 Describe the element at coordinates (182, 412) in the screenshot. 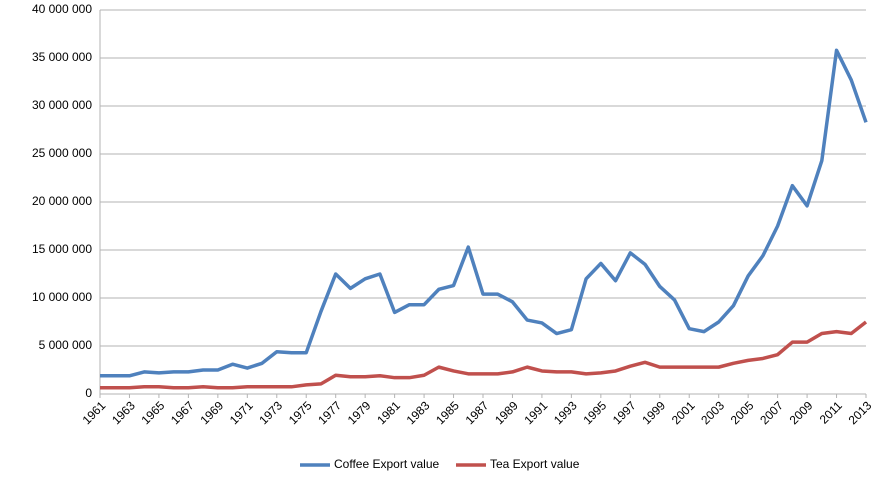

I see `x-tick-label: 1967` at that location.